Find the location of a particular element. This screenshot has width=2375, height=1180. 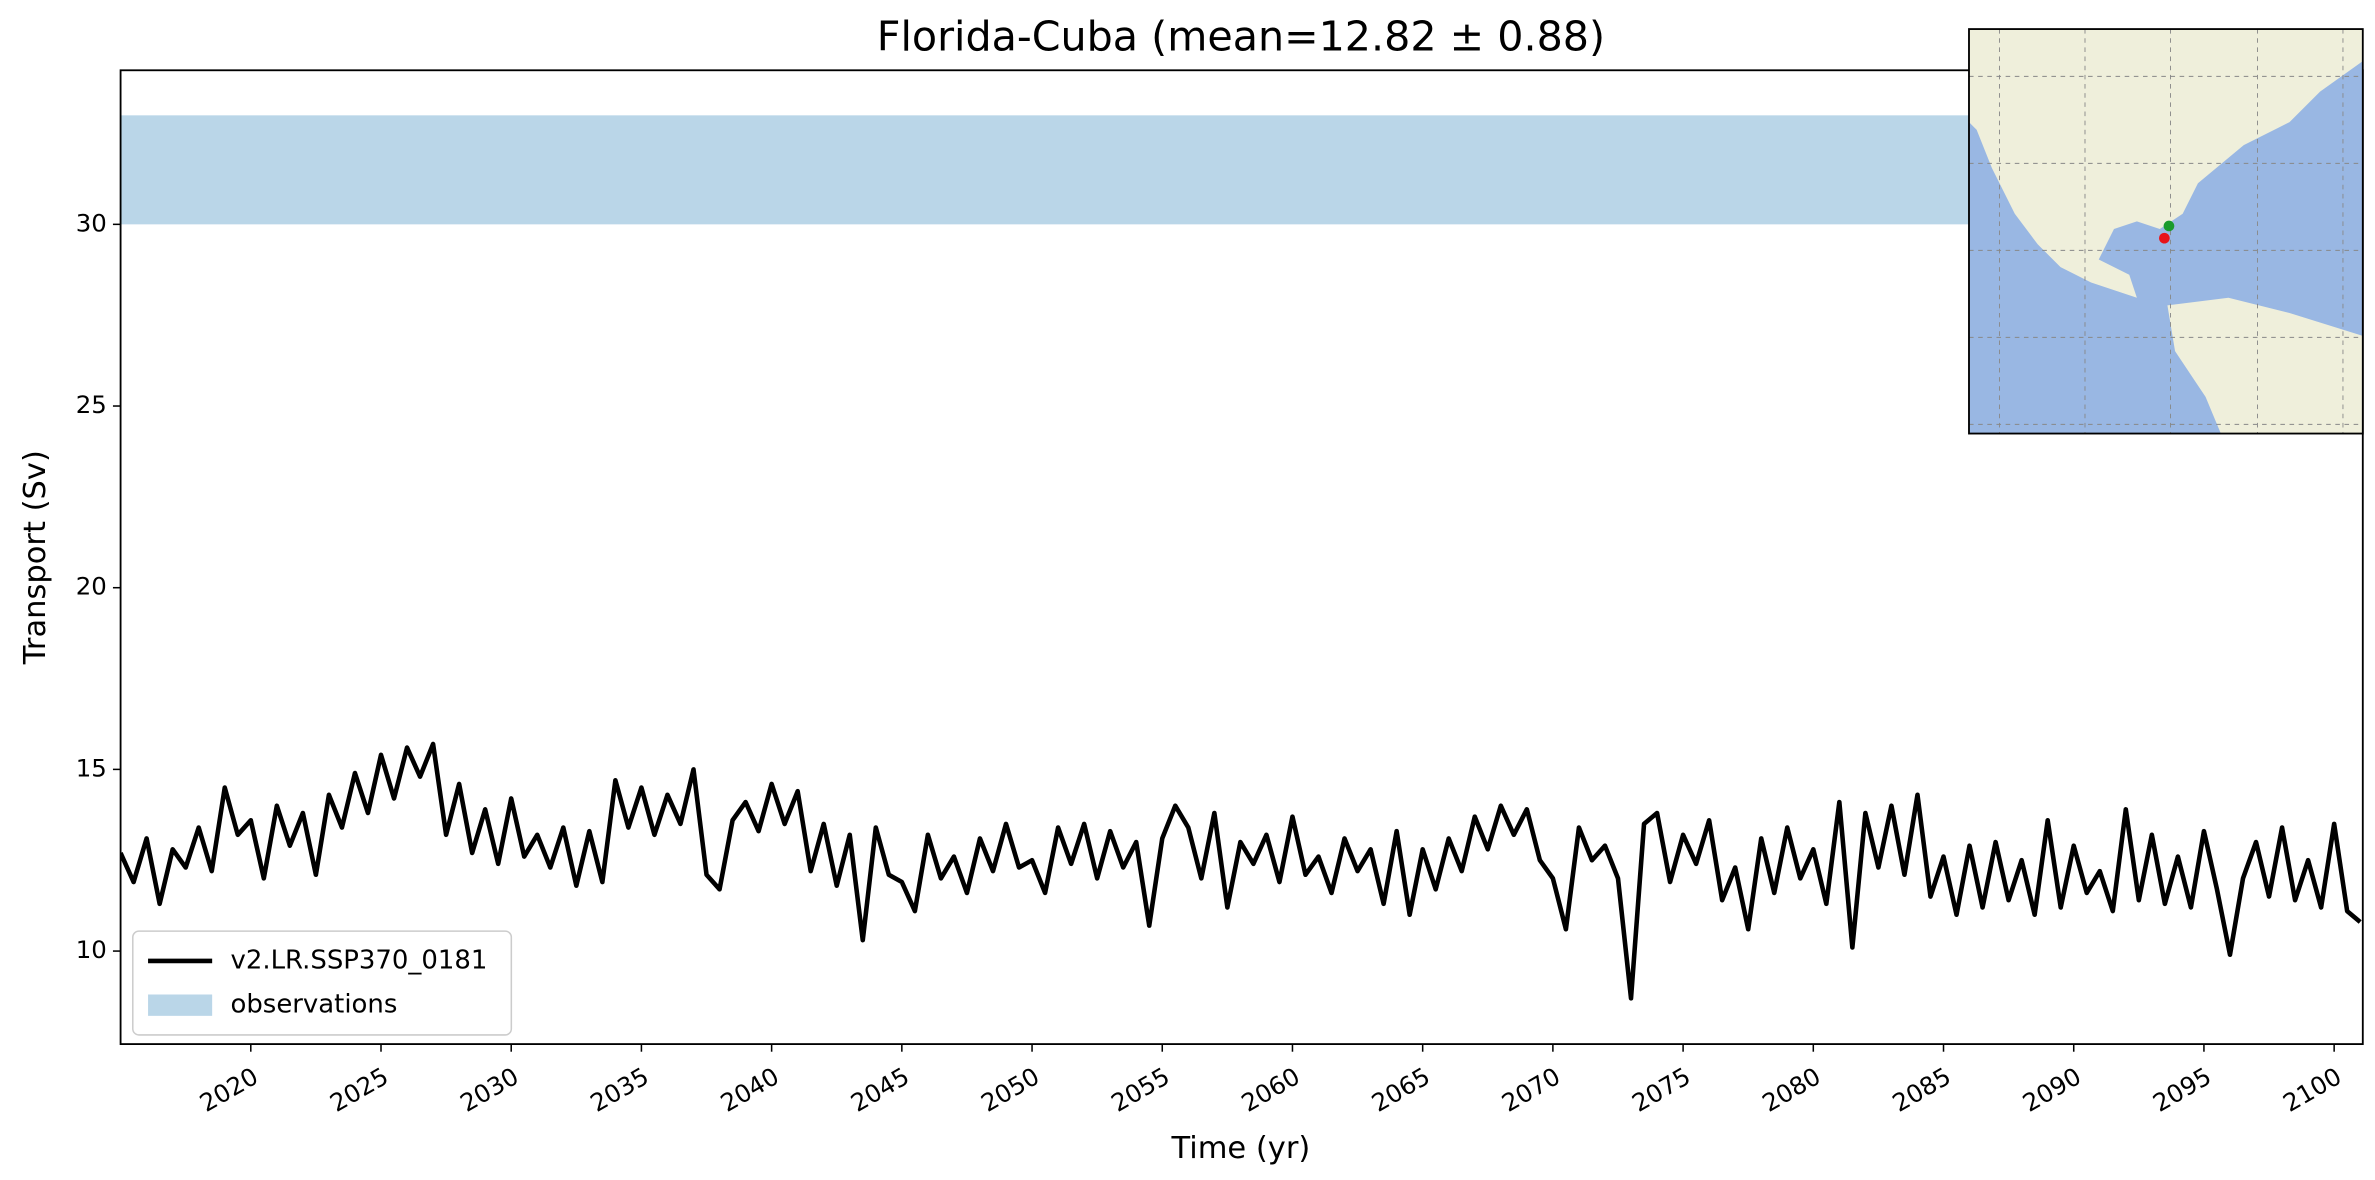

map-frame is located at coordinates (2166, 231).